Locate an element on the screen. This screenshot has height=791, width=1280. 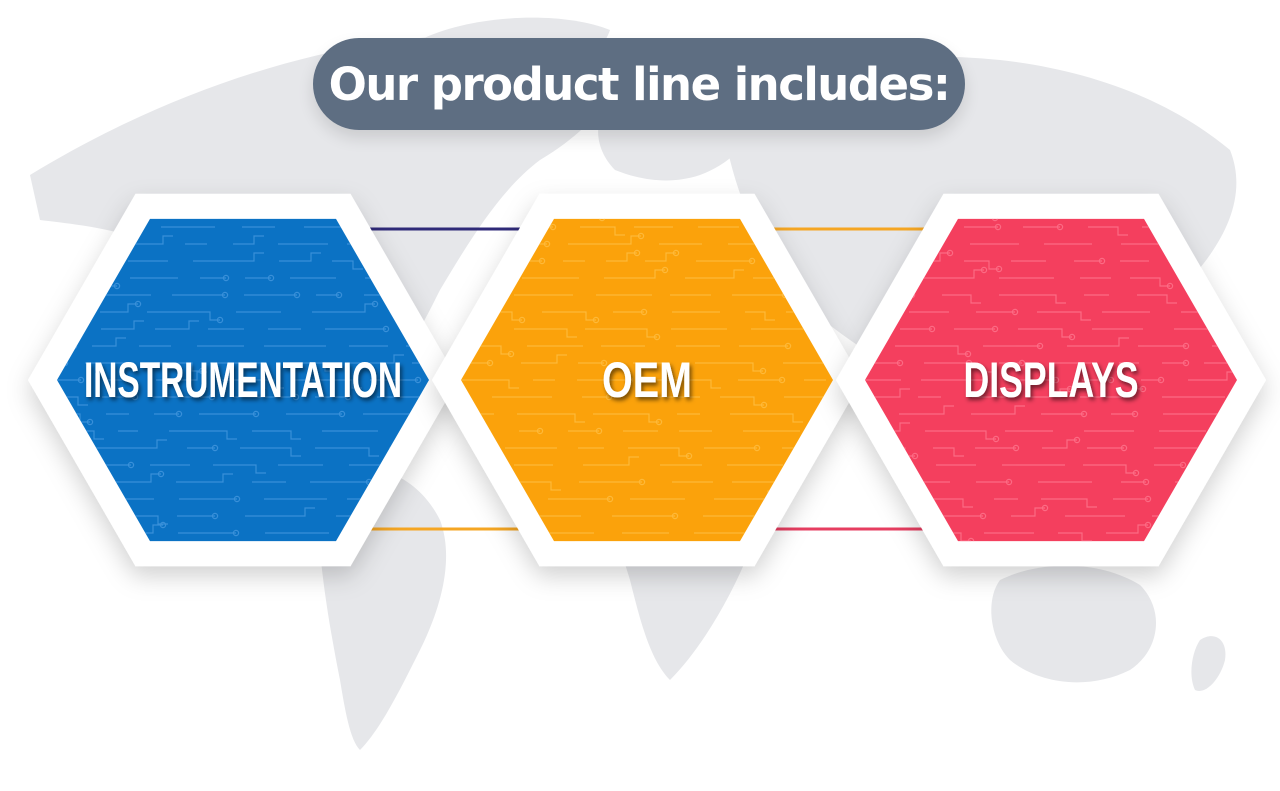
australia-shape is located at coordinates (1074, 624).